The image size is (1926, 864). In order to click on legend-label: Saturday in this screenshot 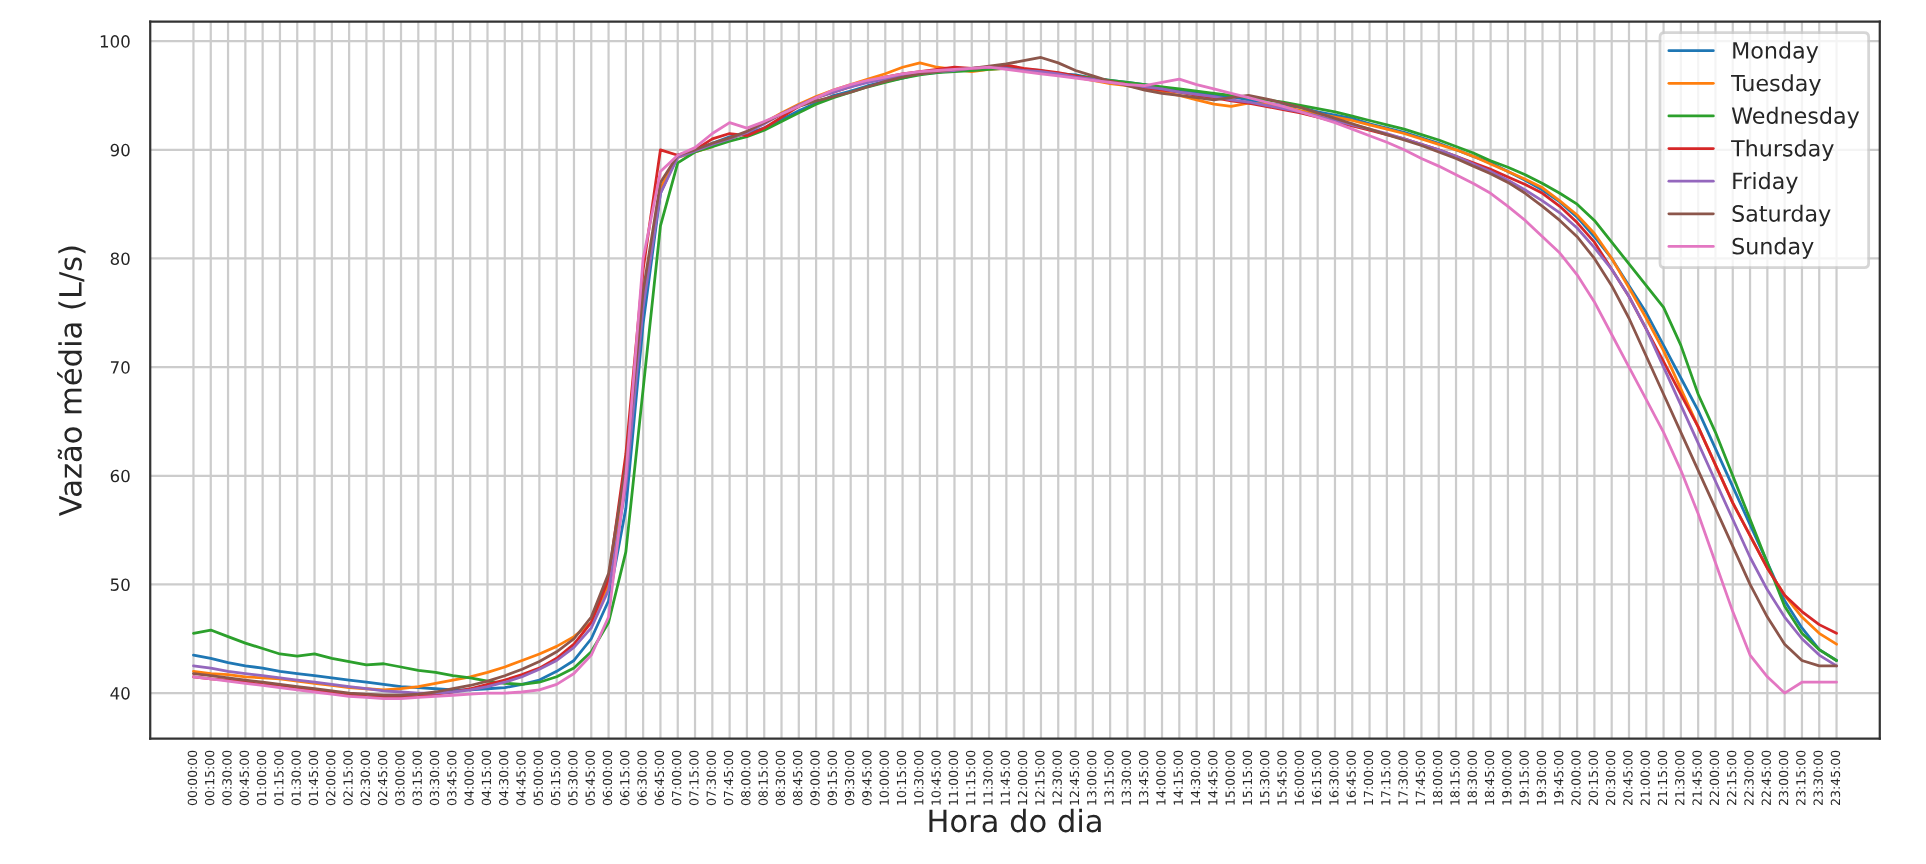, I will do `click(1781, 215)`.